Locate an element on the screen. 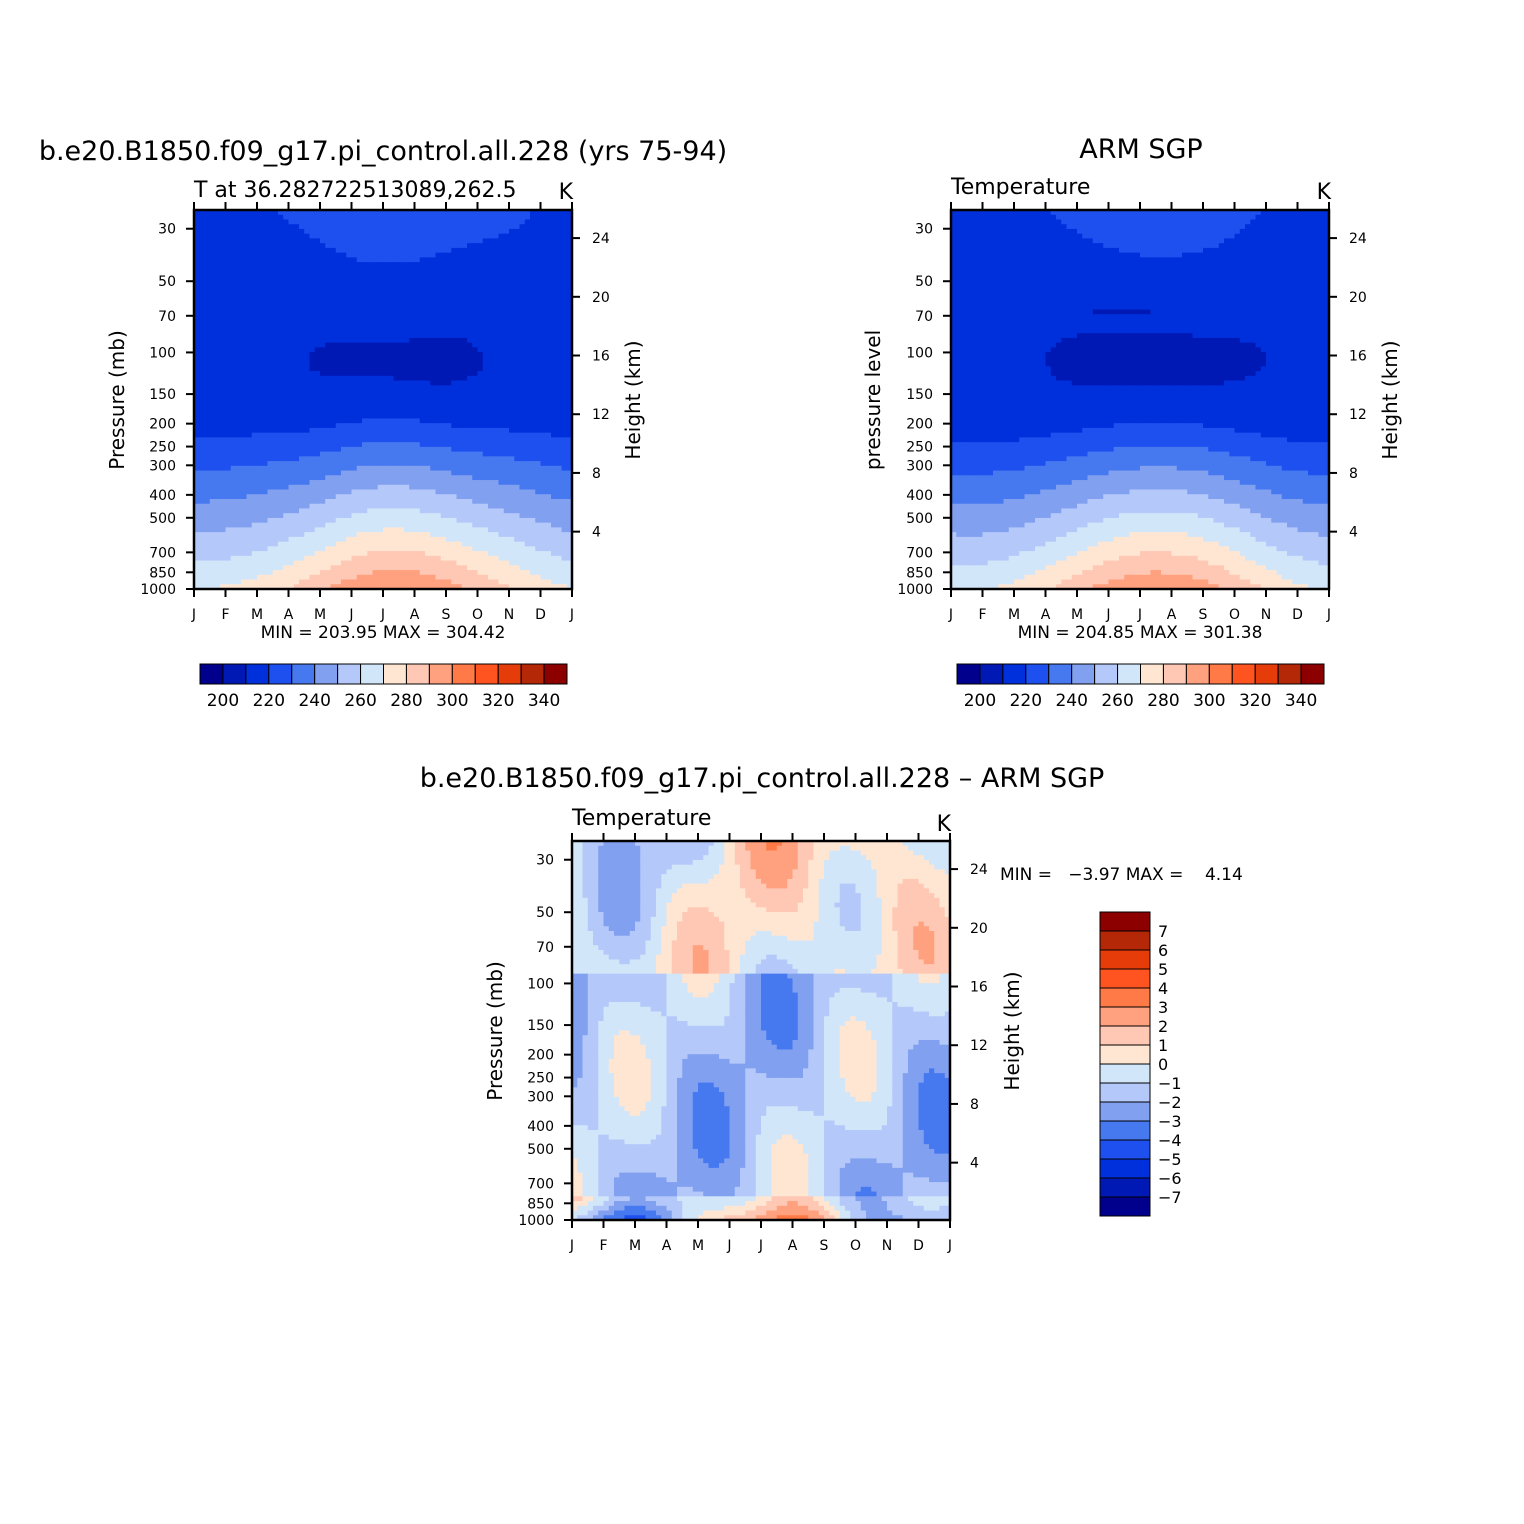 The height and width of the screenshot is (1524, 1524). panel-1-plot-area is located at coordinates (383, 400).